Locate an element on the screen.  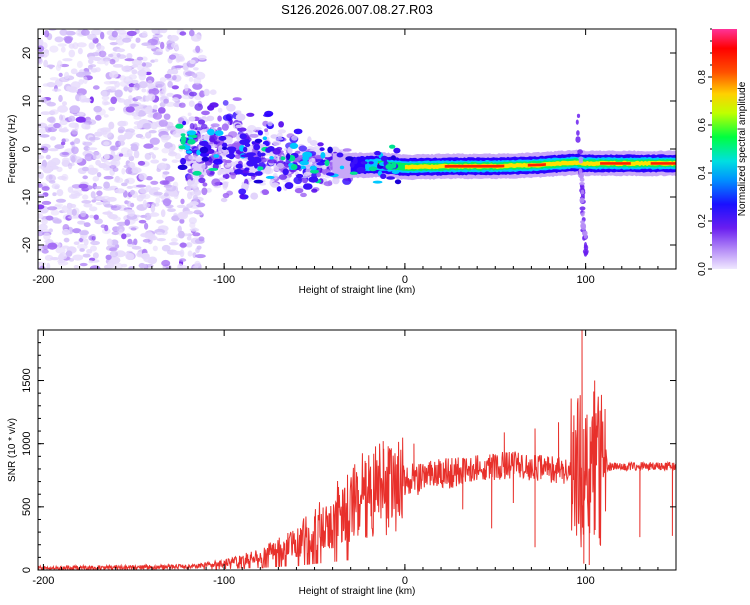
colorbar-tick-label: 0.8 is located at coordinates (702, 77).